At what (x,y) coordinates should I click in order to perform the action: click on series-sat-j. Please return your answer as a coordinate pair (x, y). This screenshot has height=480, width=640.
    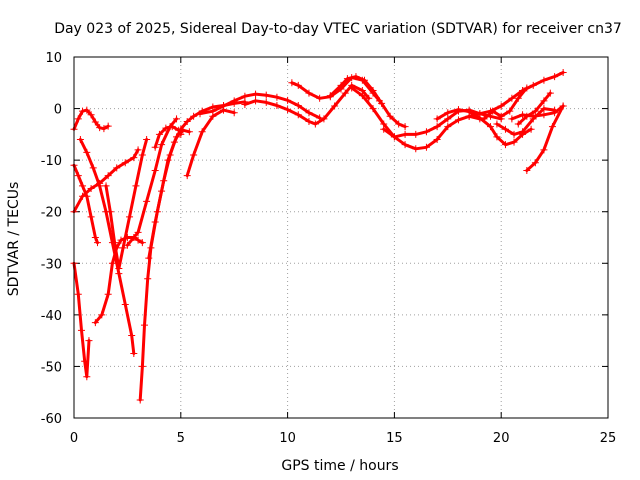
    Looking at the image, I should click on (152, 182).